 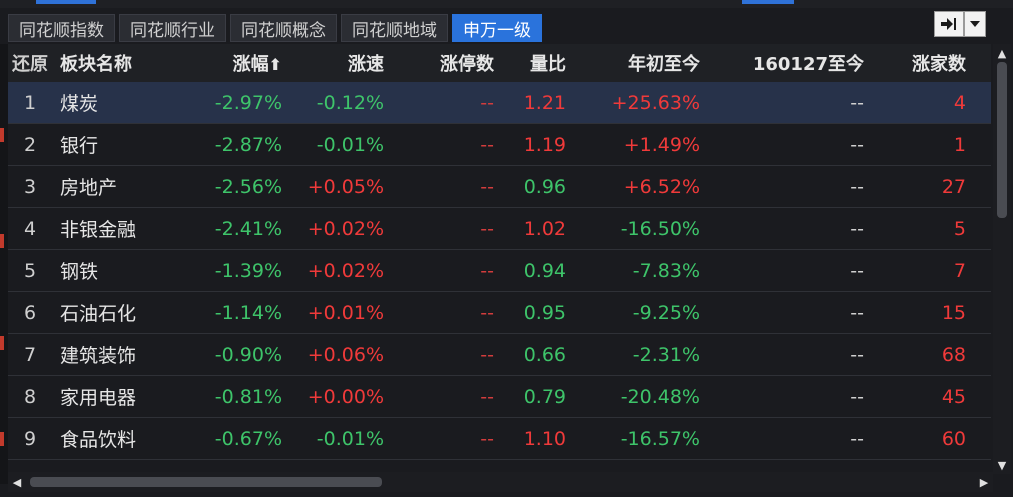 I want to click on sector-name: 家用电器, so click(x=98, y=398).